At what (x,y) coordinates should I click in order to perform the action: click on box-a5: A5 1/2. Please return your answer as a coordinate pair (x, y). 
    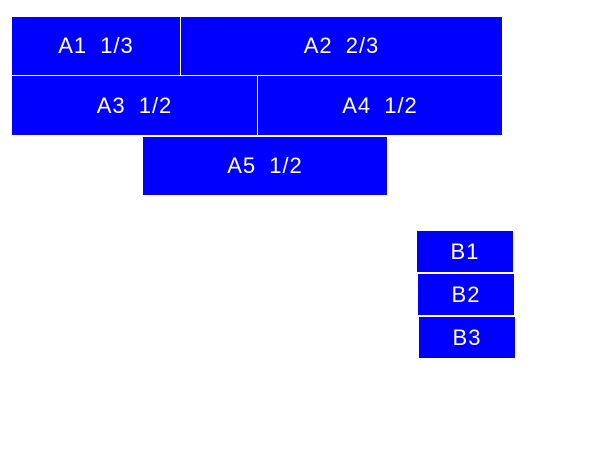
    Looking at the image, I should click on (265, 166).